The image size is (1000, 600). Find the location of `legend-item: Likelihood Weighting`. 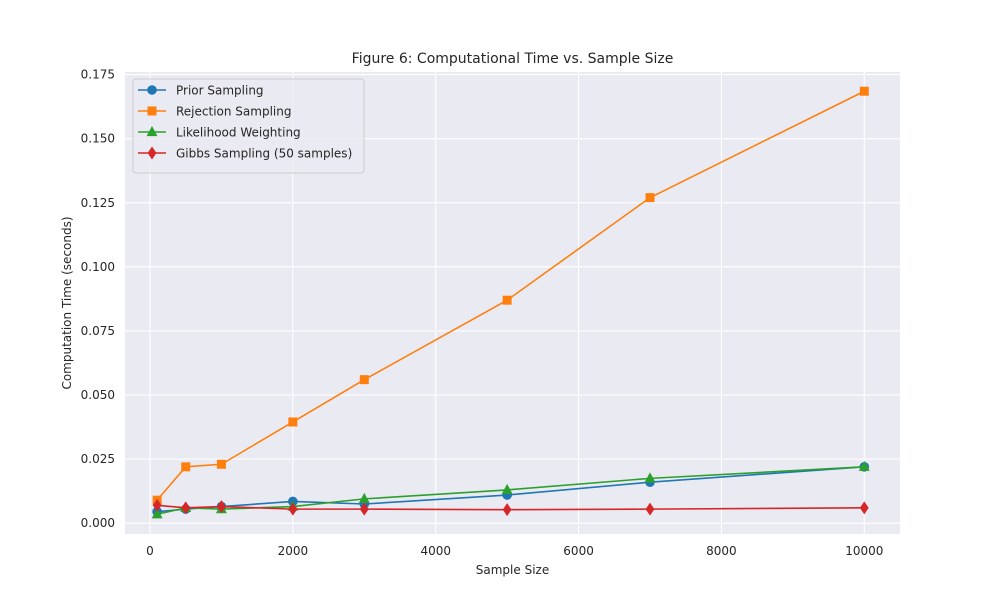

legend-item: Likelihood Weighting is located at coordinates (219, 133).